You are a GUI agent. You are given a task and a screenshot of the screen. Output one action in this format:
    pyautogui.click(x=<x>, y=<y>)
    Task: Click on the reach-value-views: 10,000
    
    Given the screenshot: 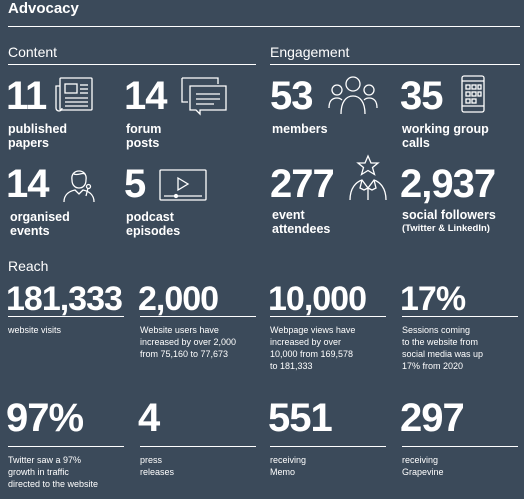 What is the action you would take?
    pyautogui.click(x=317, y=299)
    